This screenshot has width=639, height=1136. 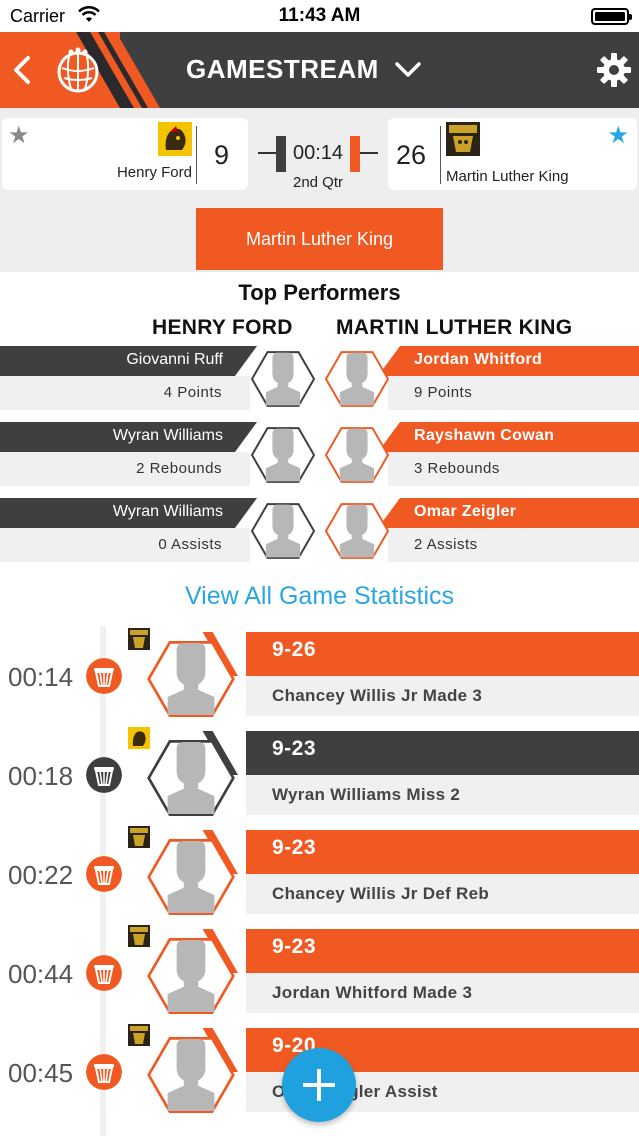 I want to click on play-item: 00:18 9-23 Wyran Williams Miss 2, so click(x=319, y=775).